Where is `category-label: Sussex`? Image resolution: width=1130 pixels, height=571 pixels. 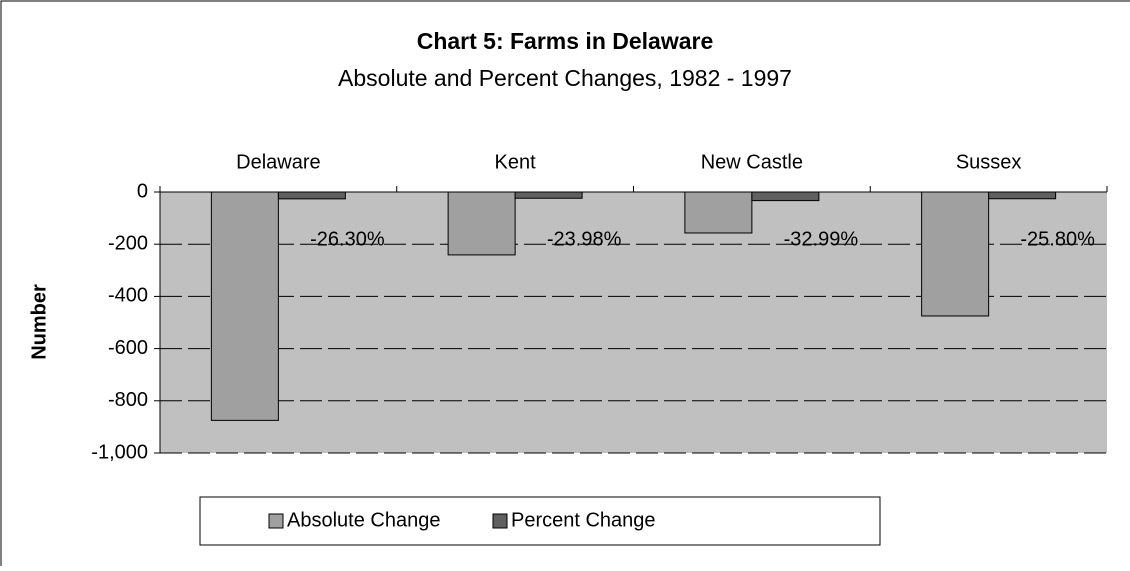 category-label: Sussex is located at coordinates (989, 162).